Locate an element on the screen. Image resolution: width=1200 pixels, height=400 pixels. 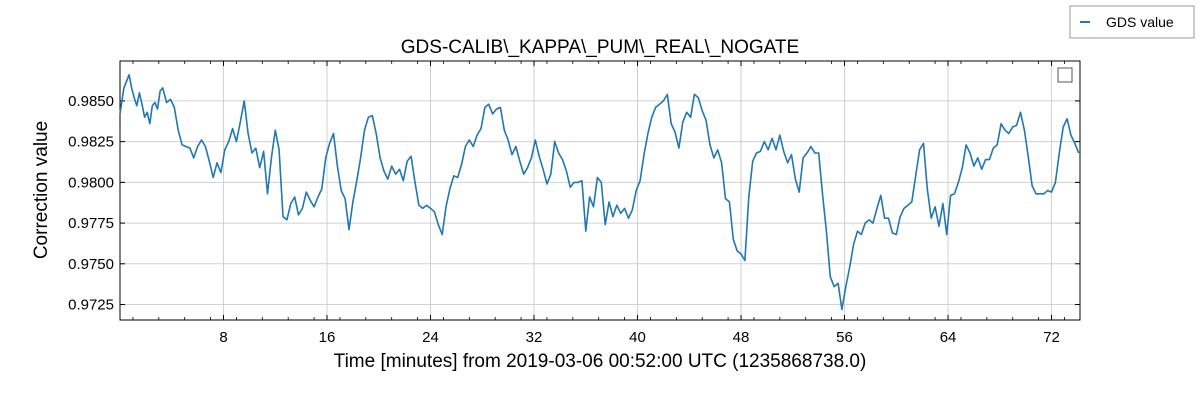
y-axis-label: Correction value is located at coordinates (41, 190).